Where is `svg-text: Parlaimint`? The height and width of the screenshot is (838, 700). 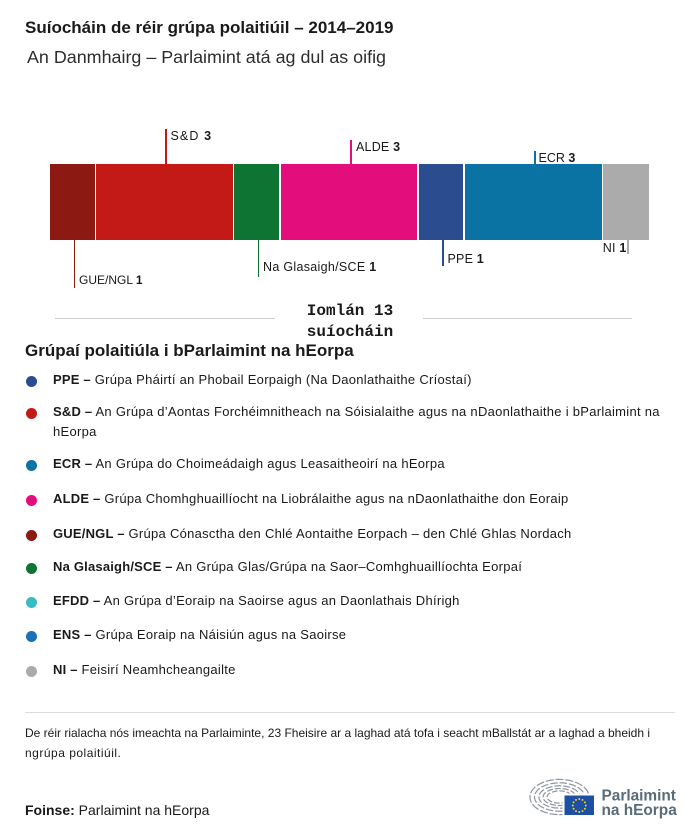 svg-text: Parlaimint is located at coordinates (639, 795).